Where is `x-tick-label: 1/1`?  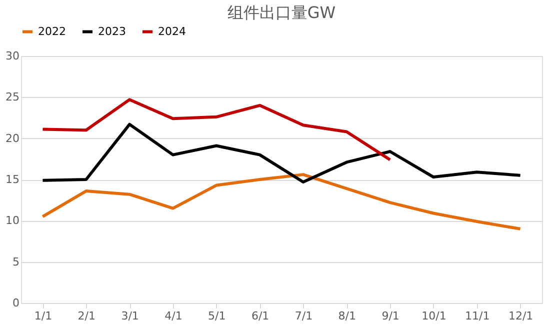
x-tick-label: 1/1 is located at coordinates (43, 316).